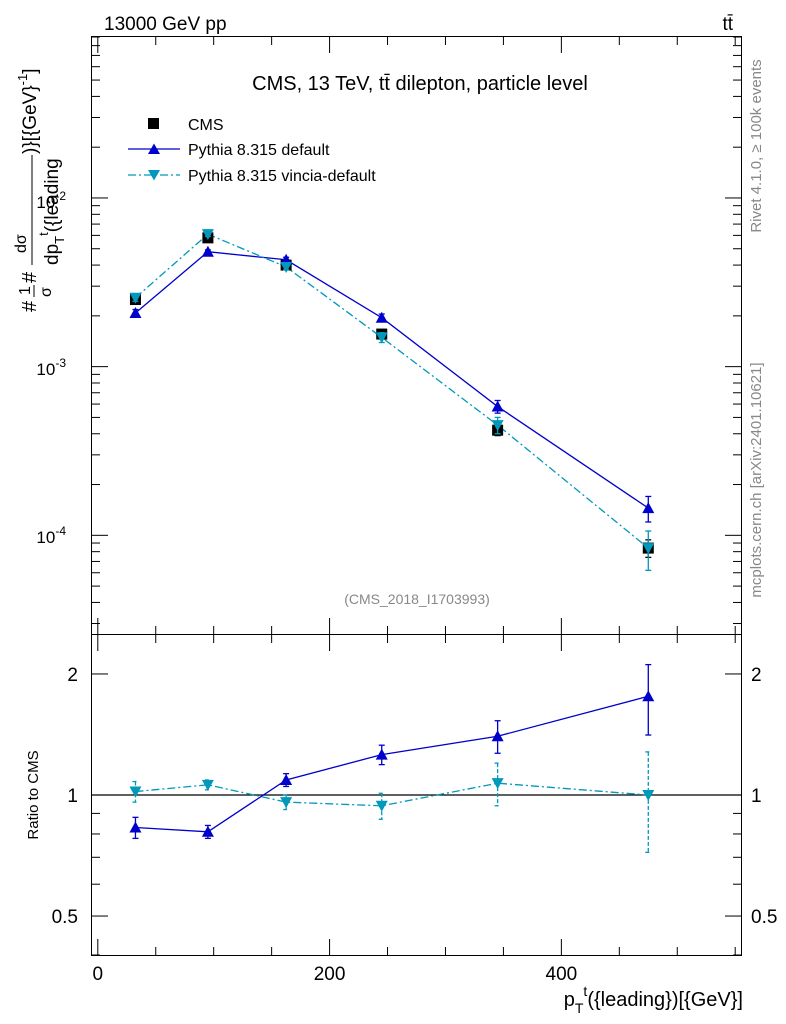 The width and height of the screenshot is (786, 1024). I want to click on y-tick-label-1e-4: 10⁻⁴, so click(51, 535).